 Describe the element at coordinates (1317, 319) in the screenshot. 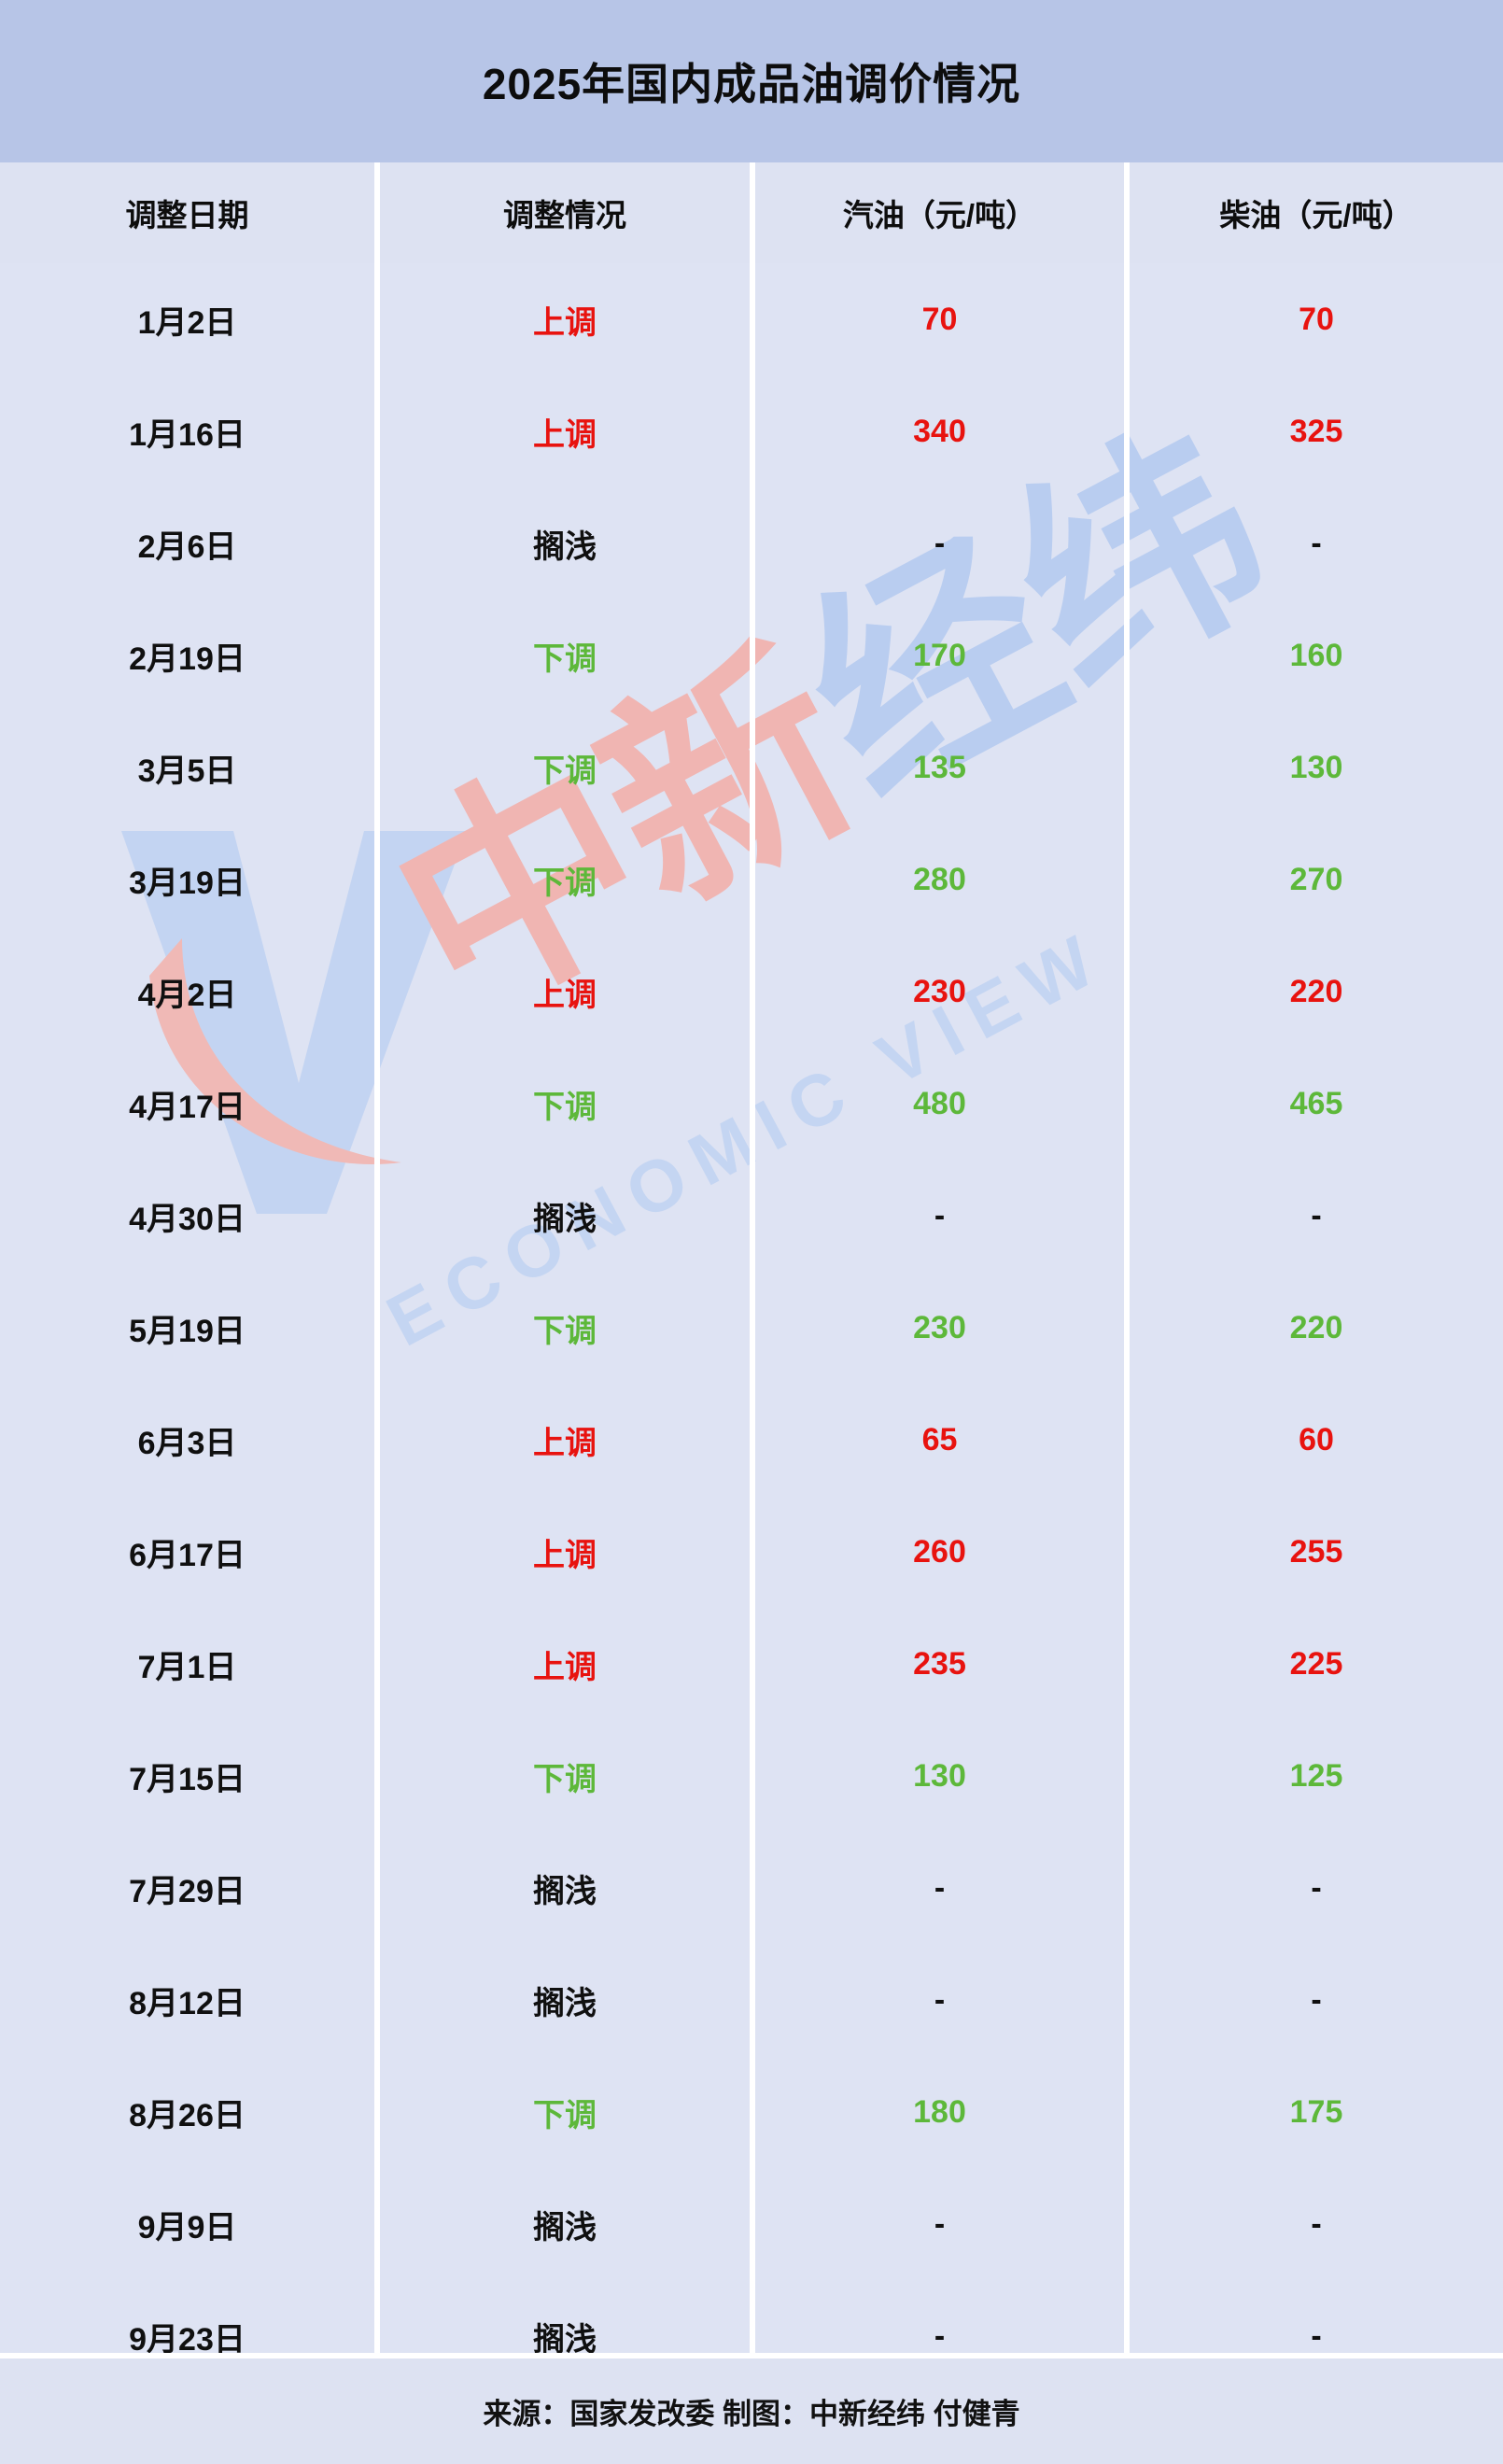

I see `cell-diesel: 70` at that location.